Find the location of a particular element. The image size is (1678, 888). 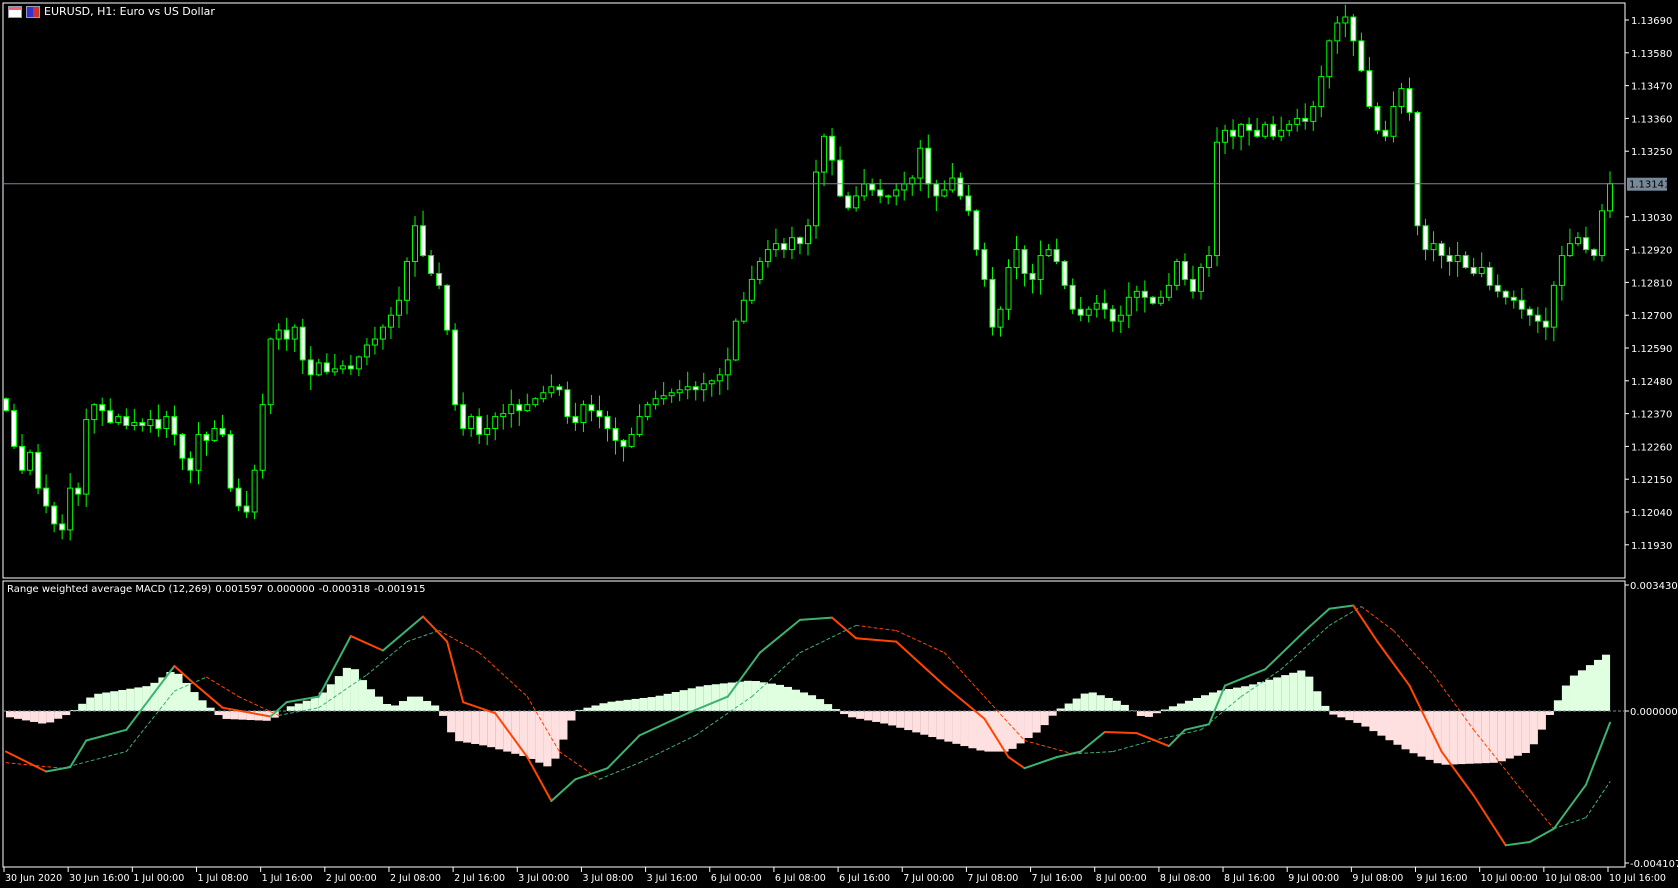

time-label: 30 Jun 16:00 is located at coordinates (99, 878).